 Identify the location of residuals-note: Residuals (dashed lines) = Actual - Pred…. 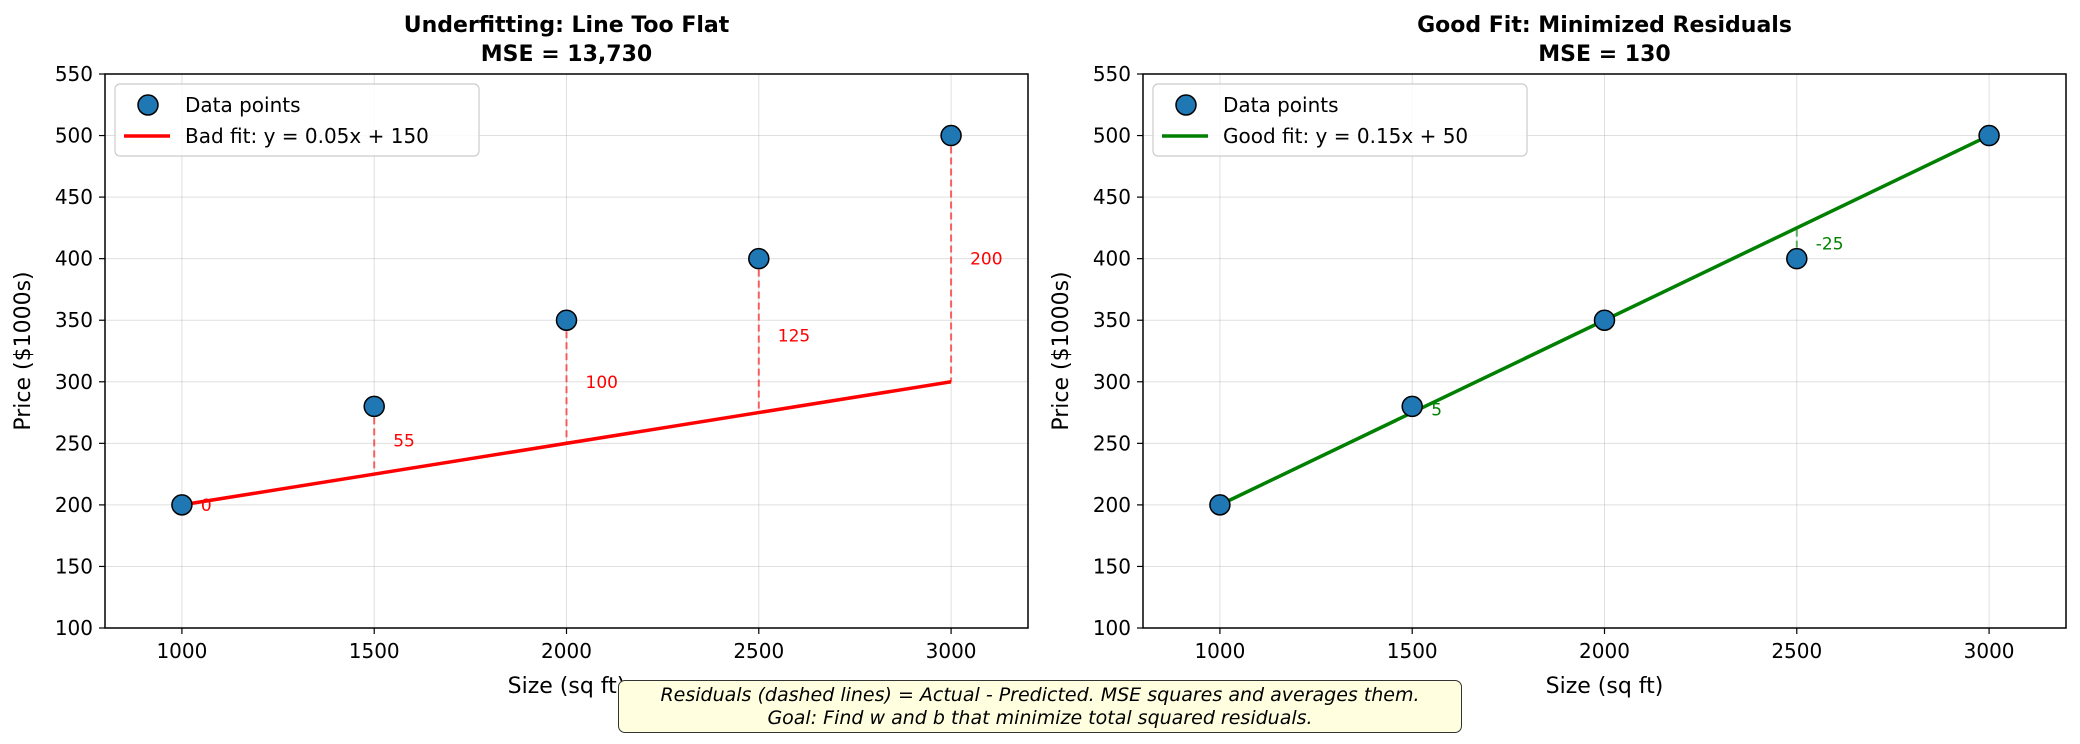
(1040, 706).